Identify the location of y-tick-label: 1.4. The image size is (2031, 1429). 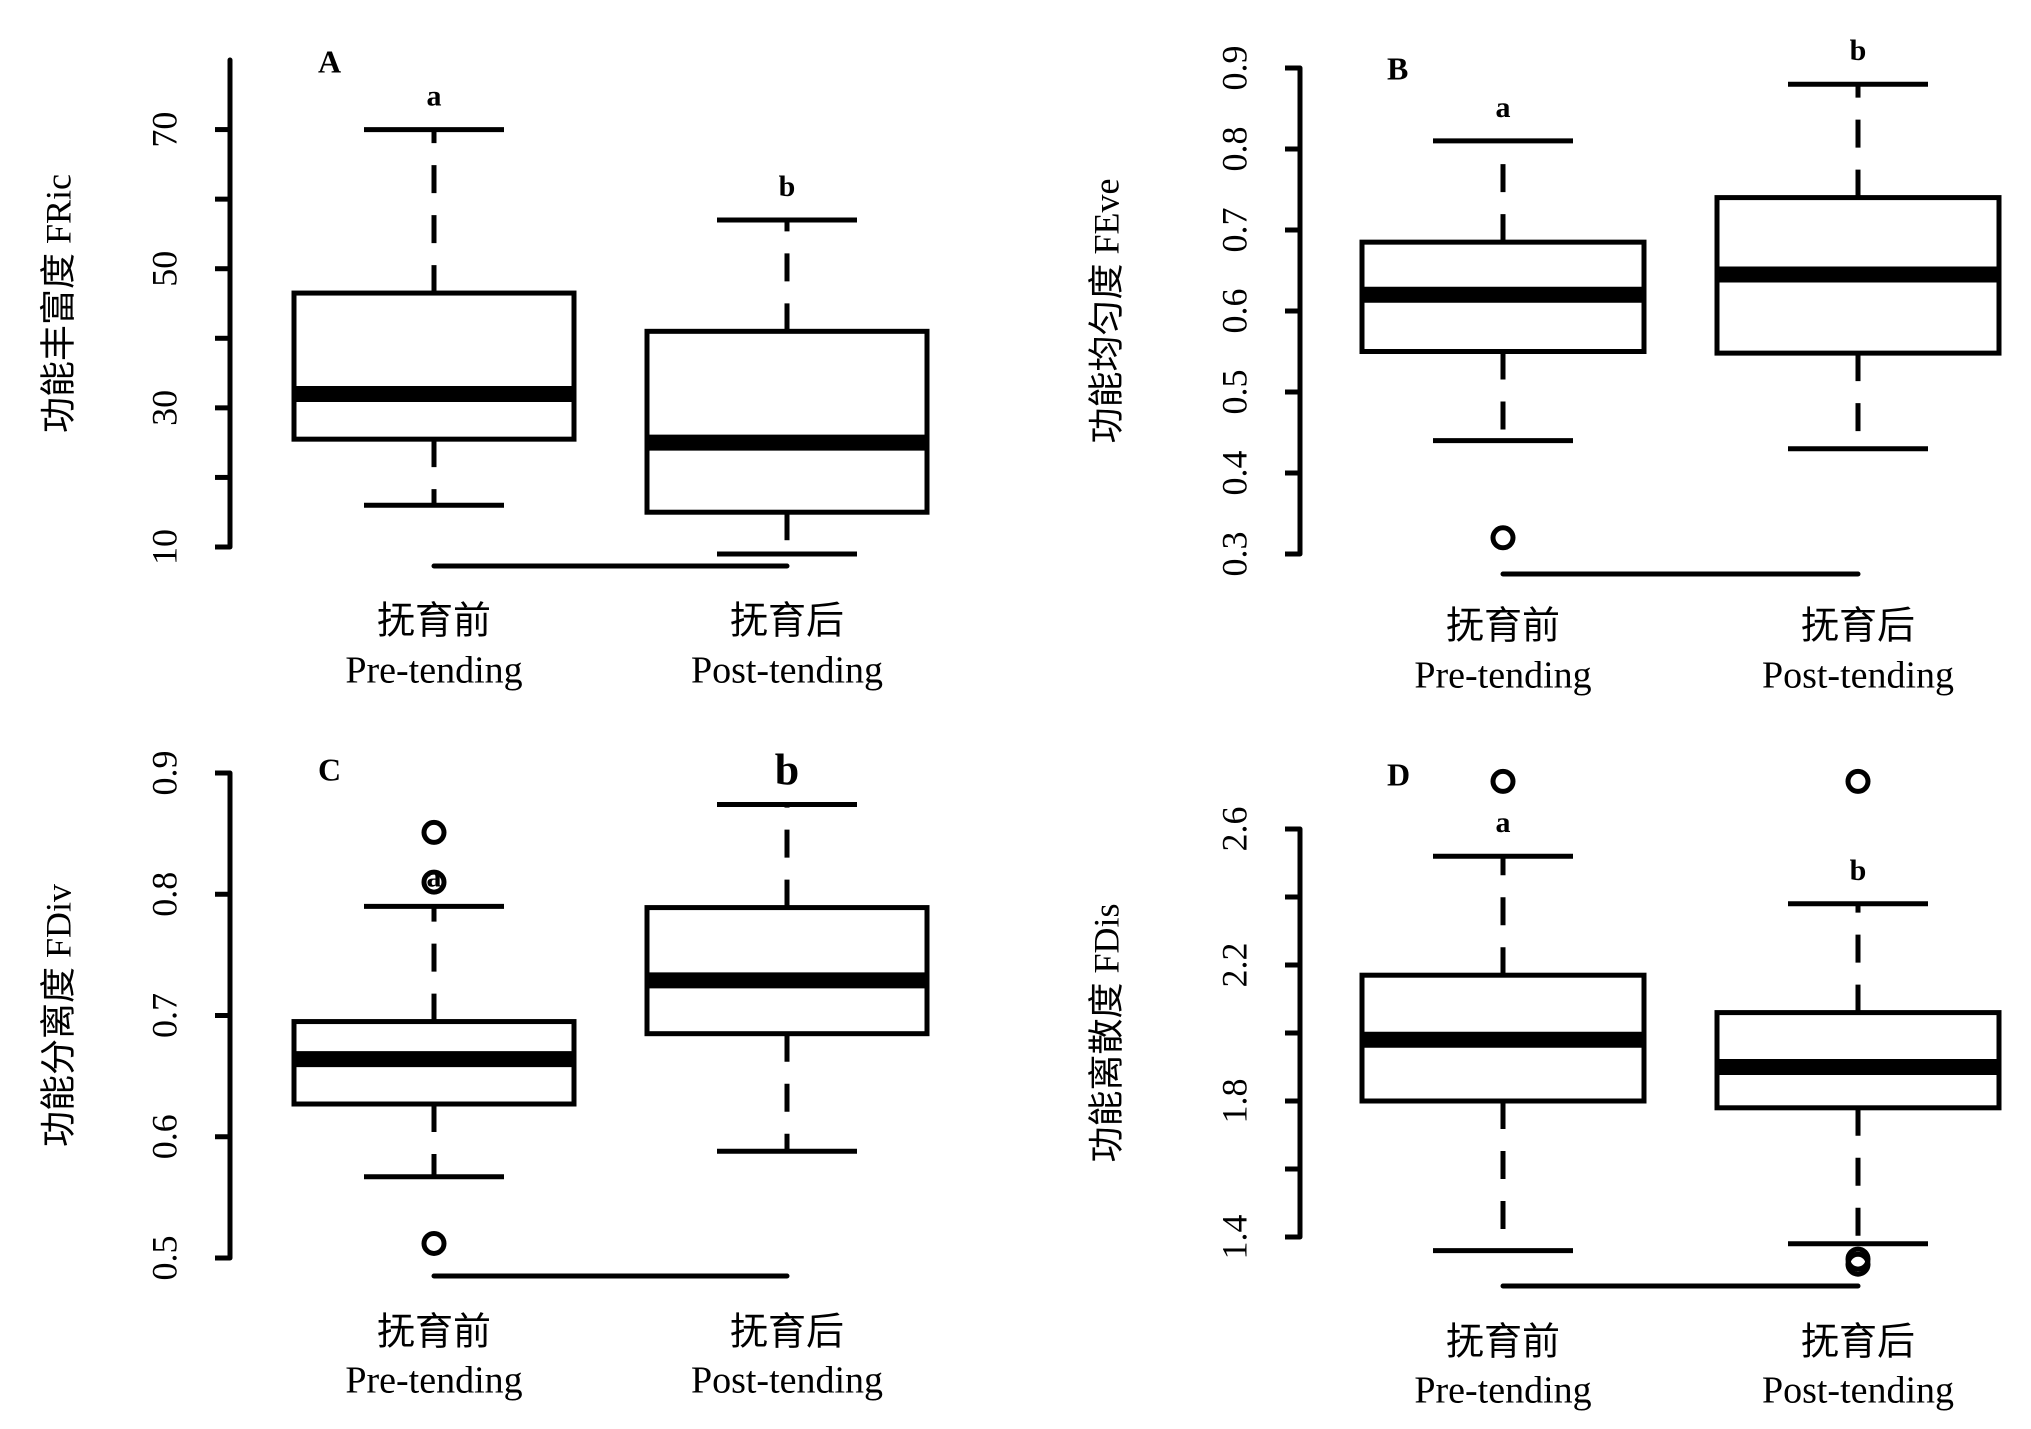
(1234, 1237).